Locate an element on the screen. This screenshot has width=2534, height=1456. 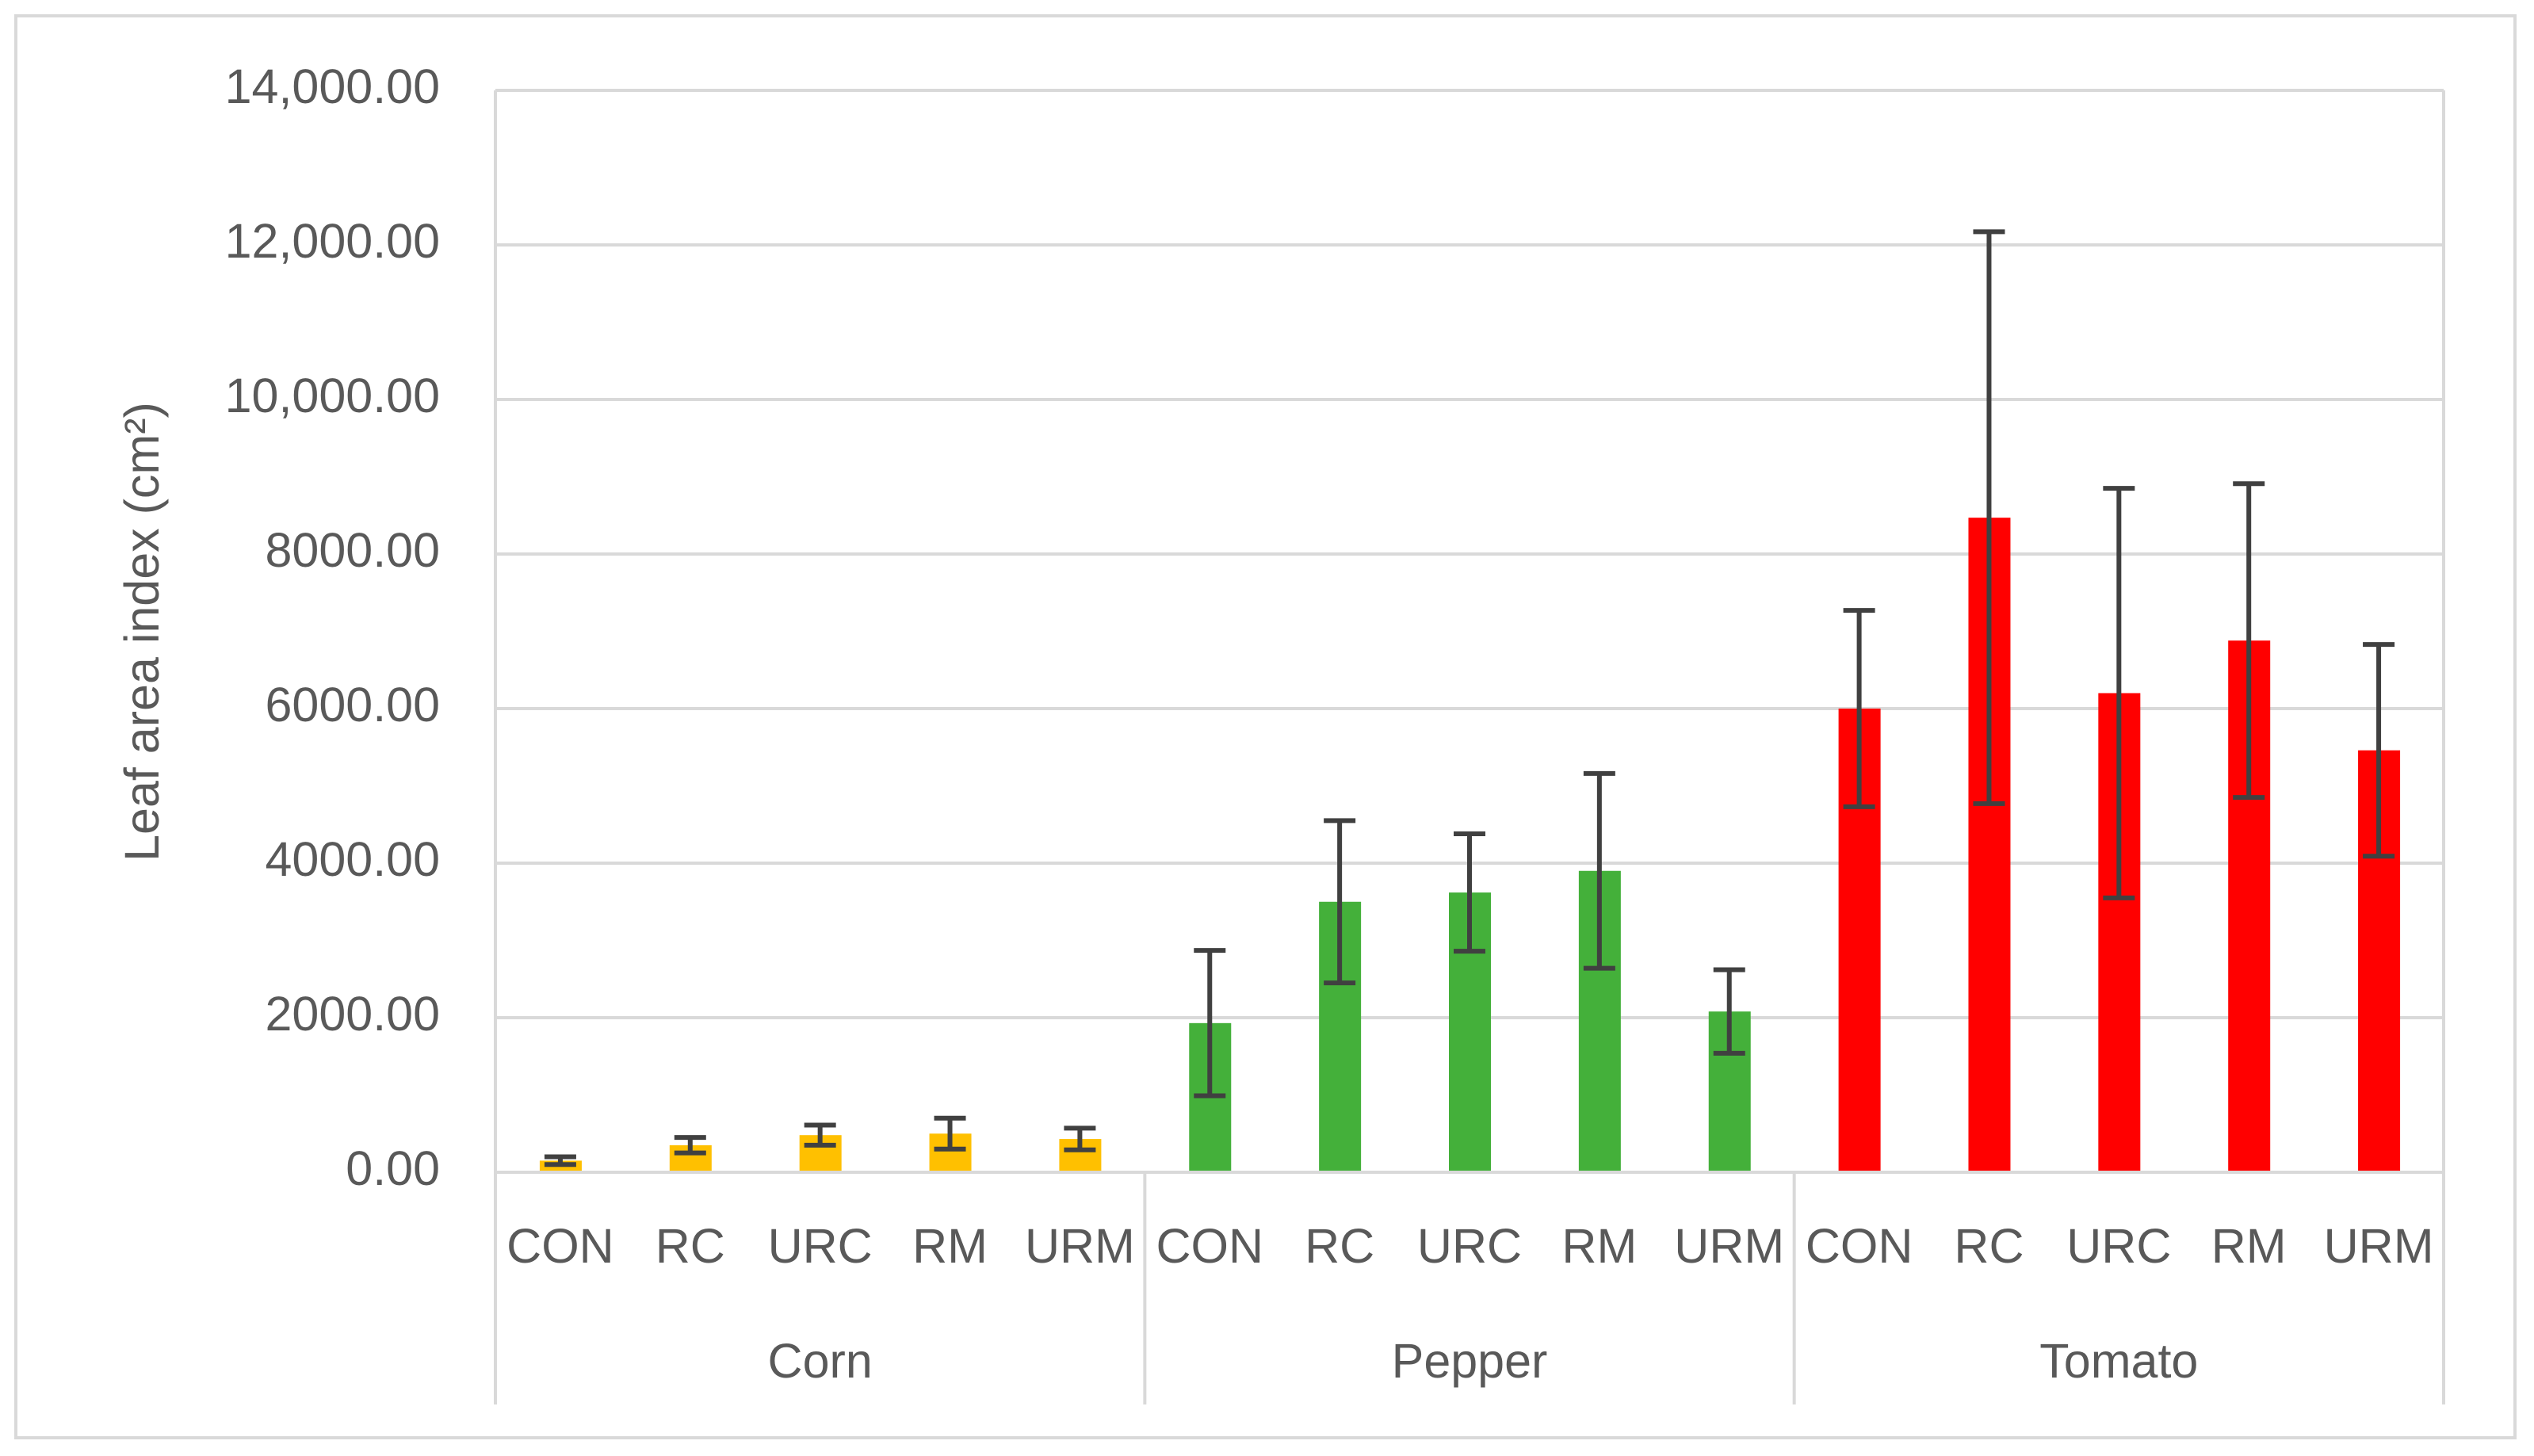
group-label: Pepper is located at coordinates (1470, 1361).